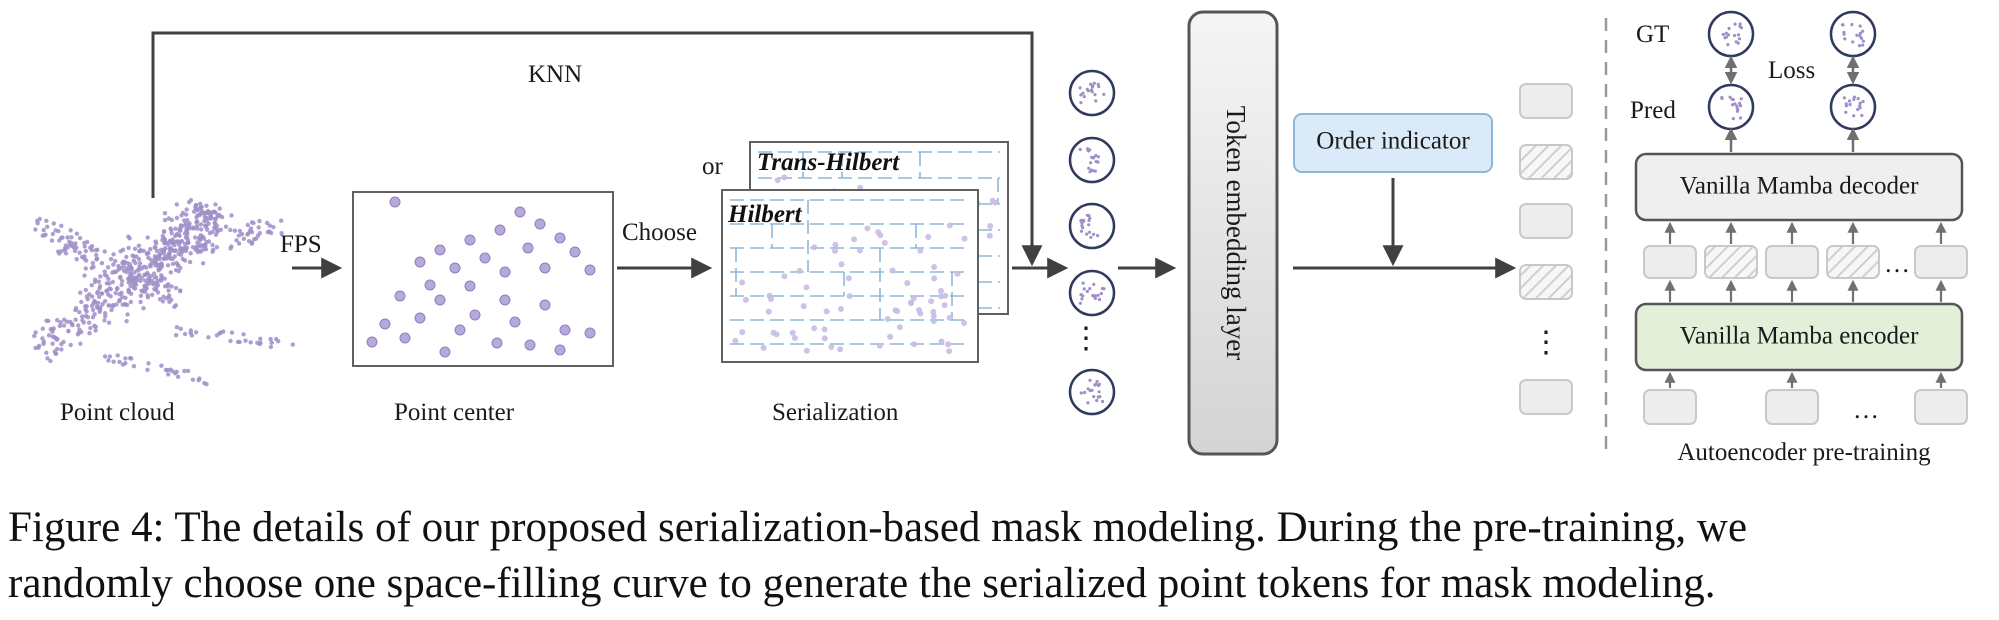 The height and width of the screenshot is (620, 1999). What do you see at coordinates (1092, 293) in the screenshot?
I see `point-token-circle` at bounding box center [1092, 293].